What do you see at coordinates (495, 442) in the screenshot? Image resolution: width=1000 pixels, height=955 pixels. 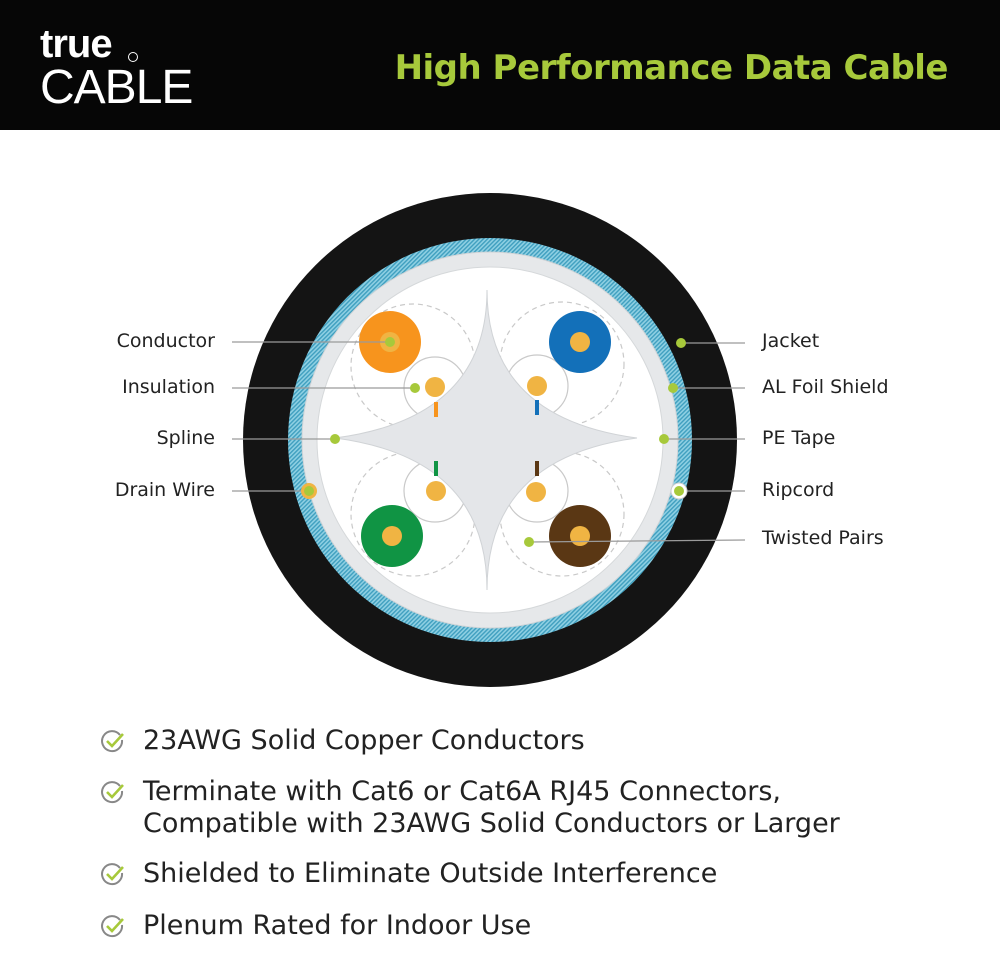 I see `callout-dots` at bounding box center [495, 442].